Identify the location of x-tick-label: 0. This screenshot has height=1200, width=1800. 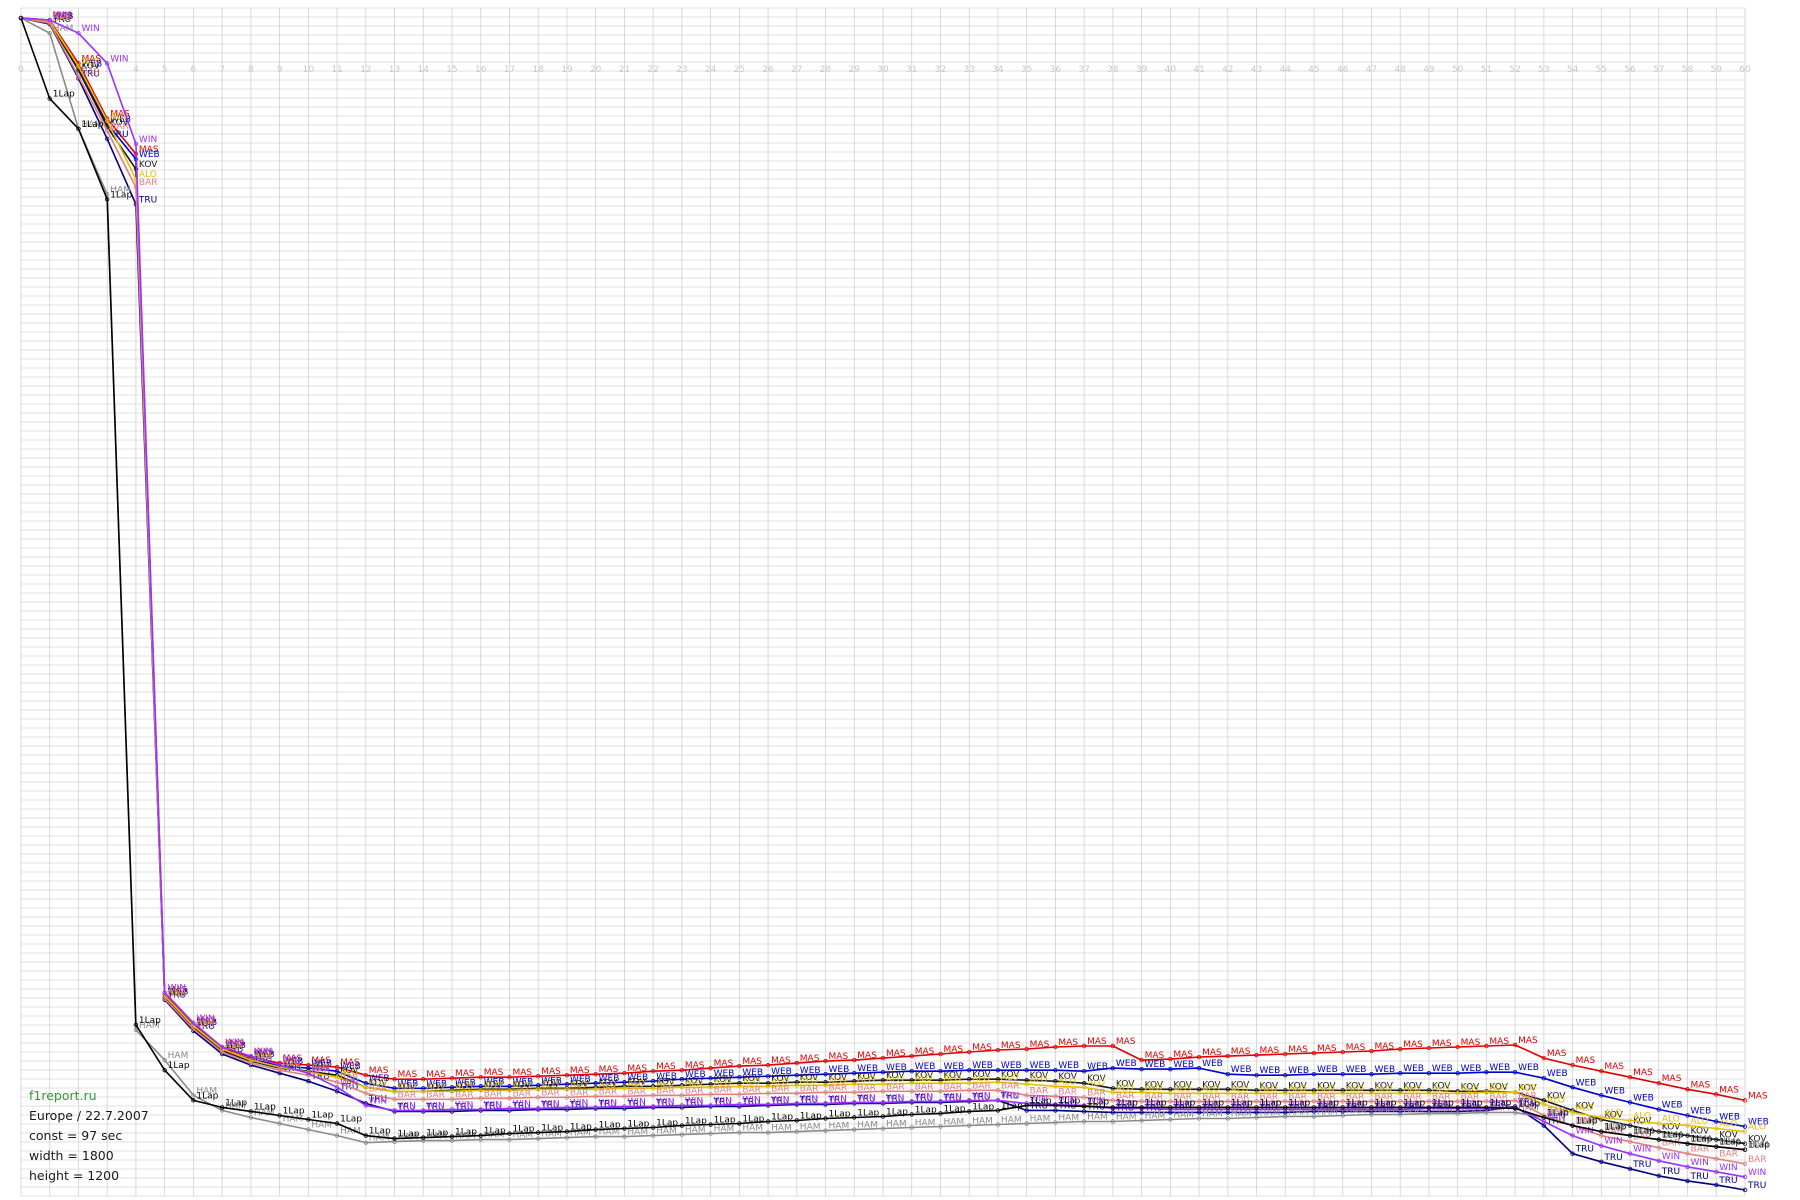
(21, 70).